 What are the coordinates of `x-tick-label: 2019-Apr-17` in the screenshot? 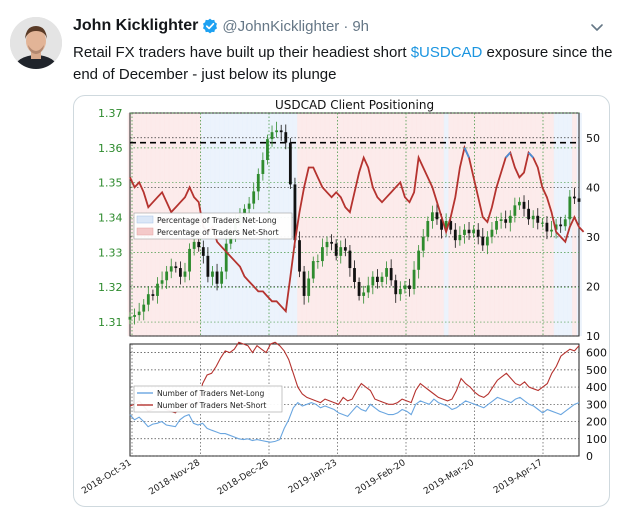 It's located at (518, 477).